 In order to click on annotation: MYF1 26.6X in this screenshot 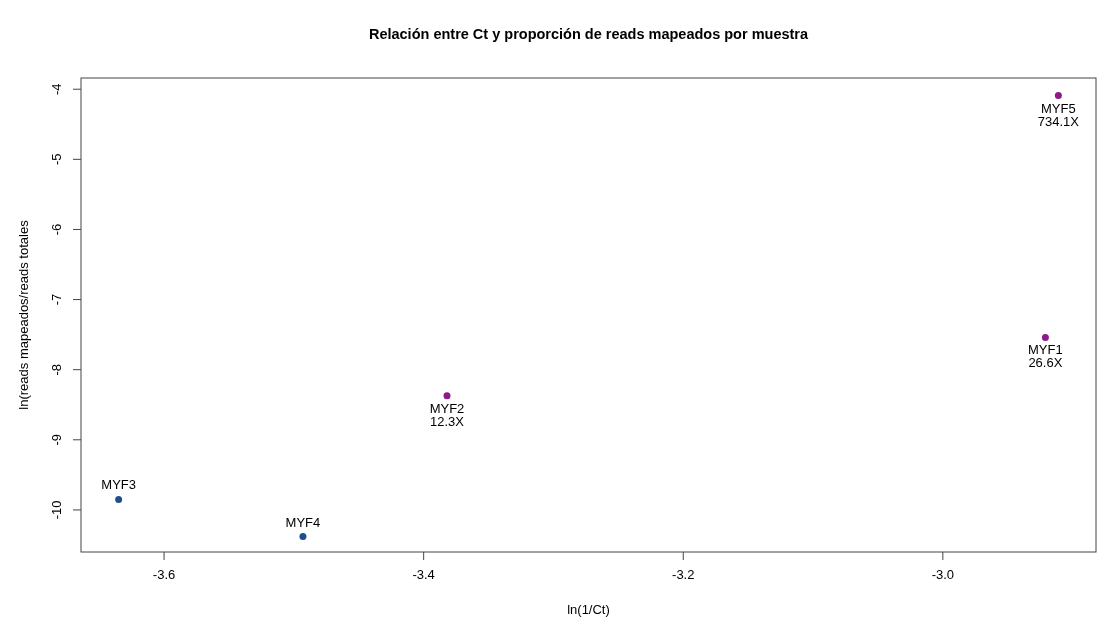, I will do `click(1045, 356)`.